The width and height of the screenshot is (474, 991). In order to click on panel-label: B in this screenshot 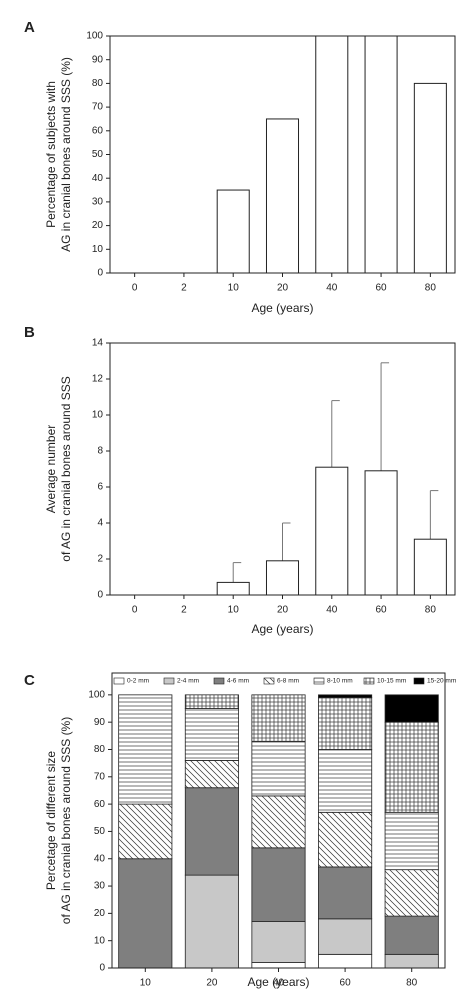, I will do `click(29, 332)`.